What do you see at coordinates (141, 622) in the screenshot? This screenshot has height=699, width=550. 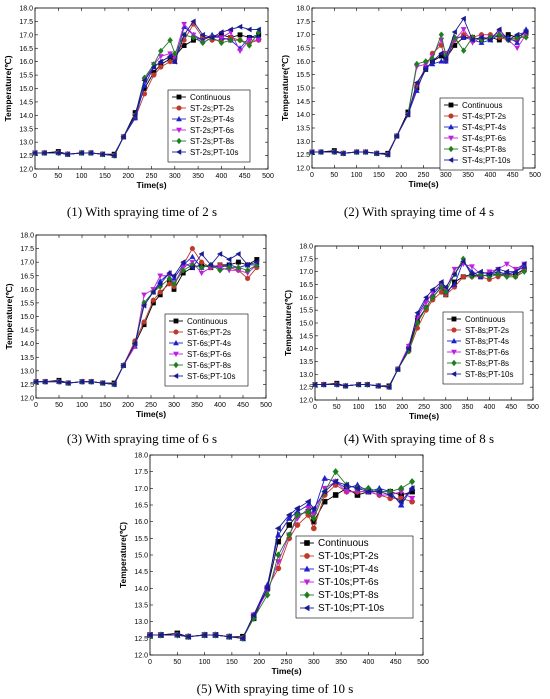 I see `y-tick-label: 13.0` at bounding box center [141, 622].